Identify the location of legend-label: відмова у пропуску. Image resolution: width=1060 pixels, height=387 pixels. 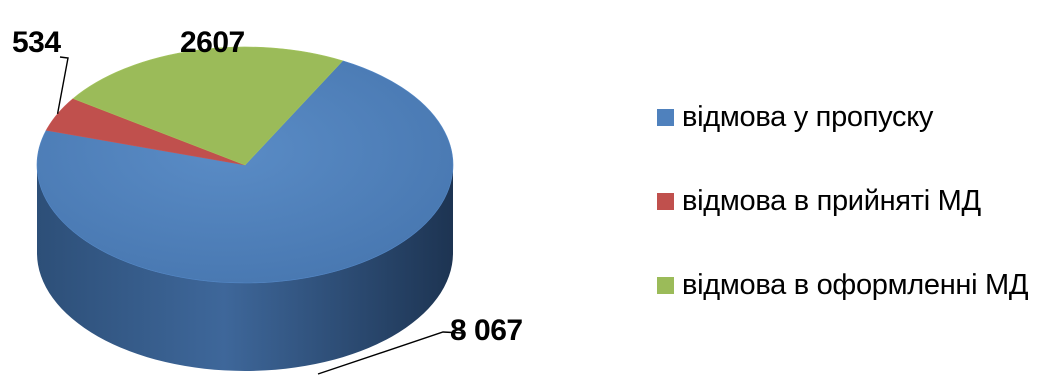
(808, 116).